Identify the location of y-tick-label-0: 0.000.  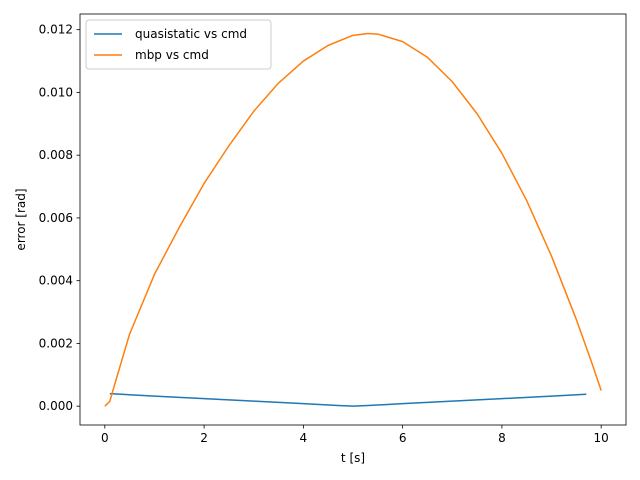
(56, 406).